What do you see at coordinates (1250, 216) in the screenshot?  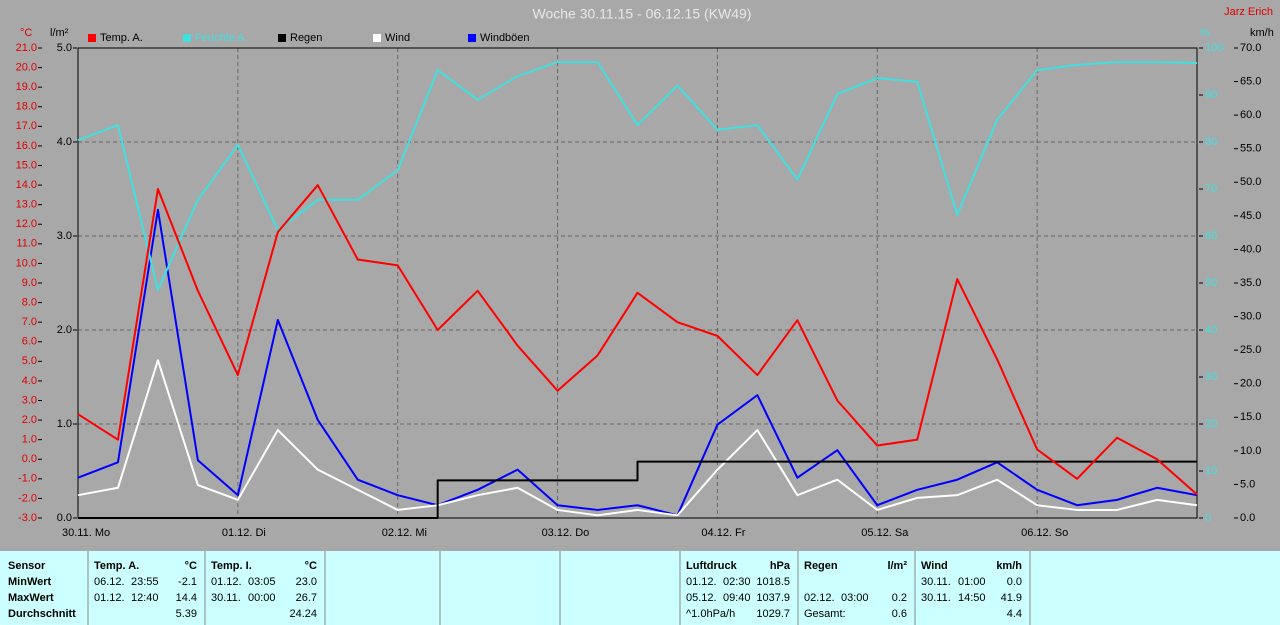 I see `y4-tick-label: 45.0` at bounding box center [1250, 216].